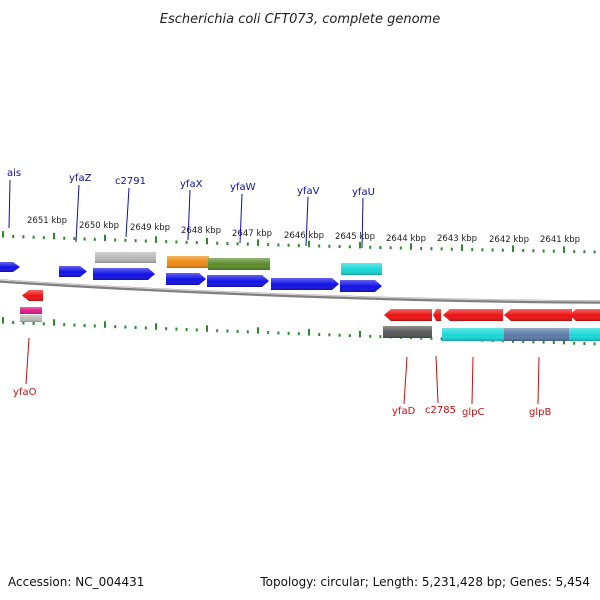 The height and width of the screenshot is (600, 600). Describe the element at coordinates (472, 380) in the screenshot. I see `leader-glpC` at that location.